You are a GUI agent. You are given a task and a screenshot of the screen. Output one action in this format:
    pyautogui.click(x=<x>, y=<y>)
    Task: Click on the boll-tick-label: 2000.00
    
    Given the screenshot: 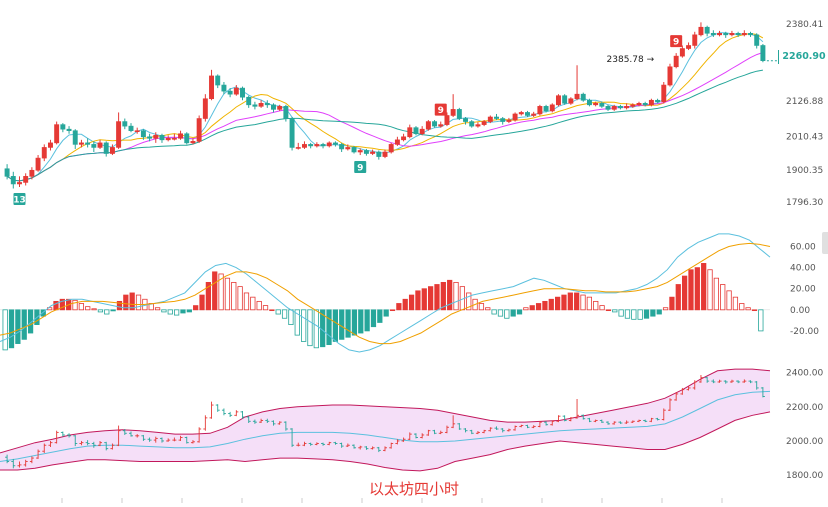 What is the action you would take?
    pyautogui.click(x=804, y=442)
    